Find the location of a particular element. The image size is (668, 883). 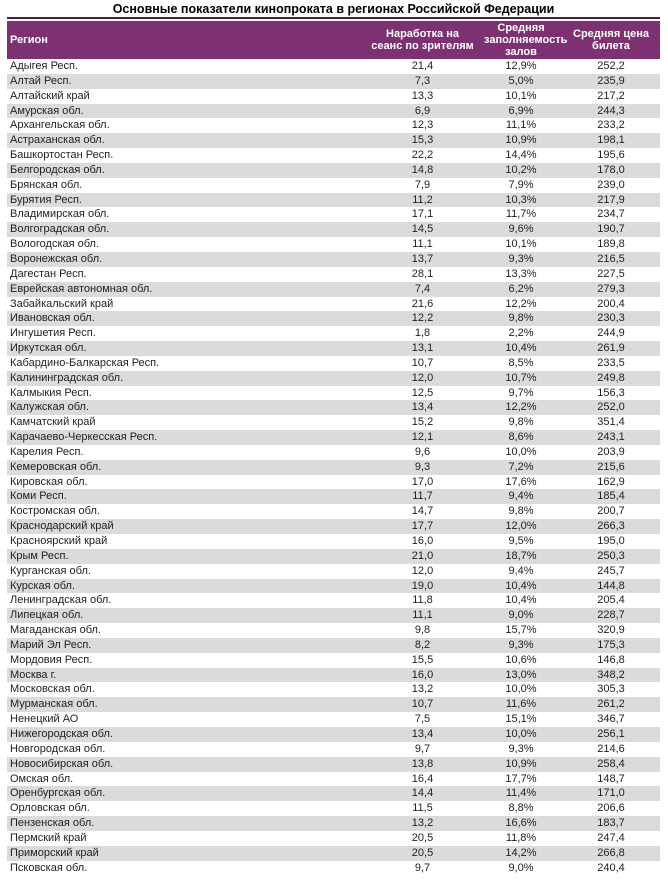

ticket-price-cell: 245,7 is located at coordinates (611, 570).